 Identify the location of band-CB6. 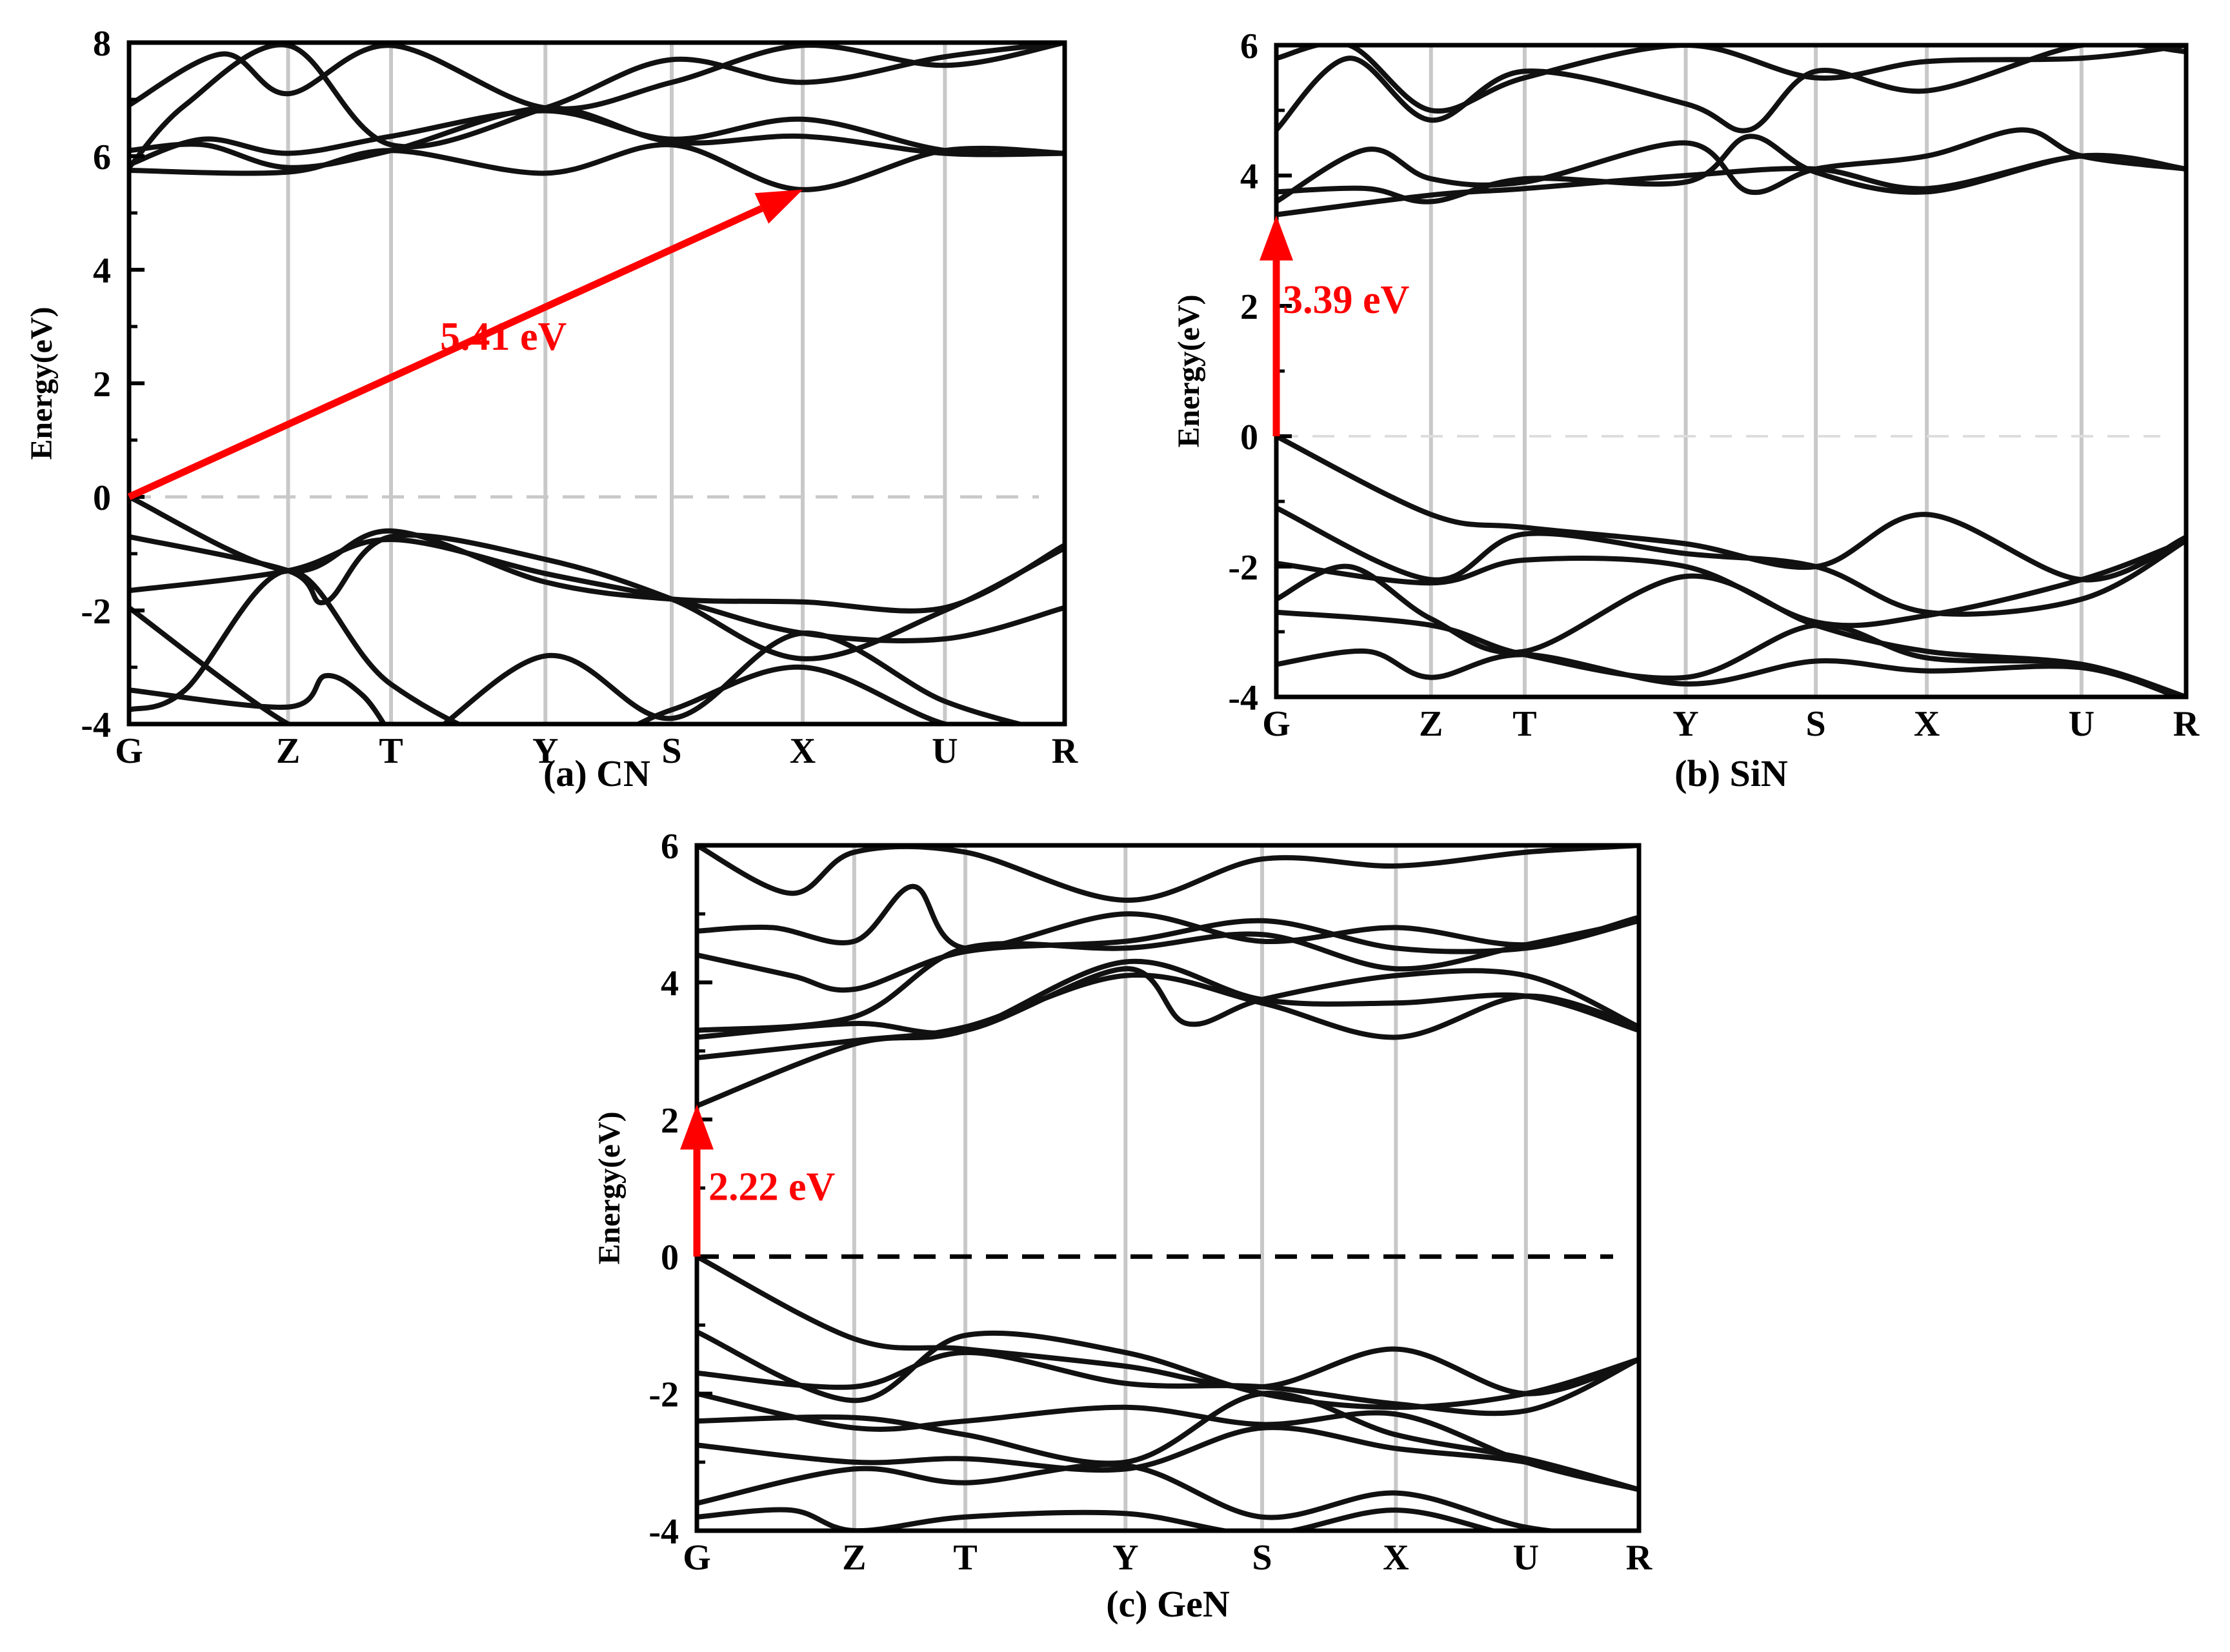
(1168, 917).